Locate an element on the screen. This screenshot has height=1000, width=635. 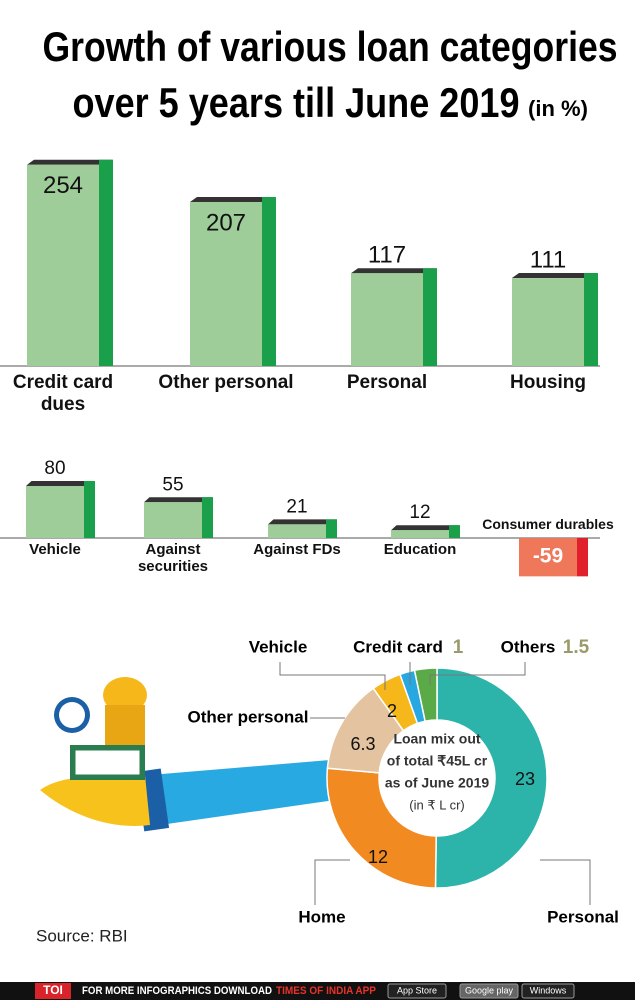
slice-value: 23 is located at coordinates (525, 779).